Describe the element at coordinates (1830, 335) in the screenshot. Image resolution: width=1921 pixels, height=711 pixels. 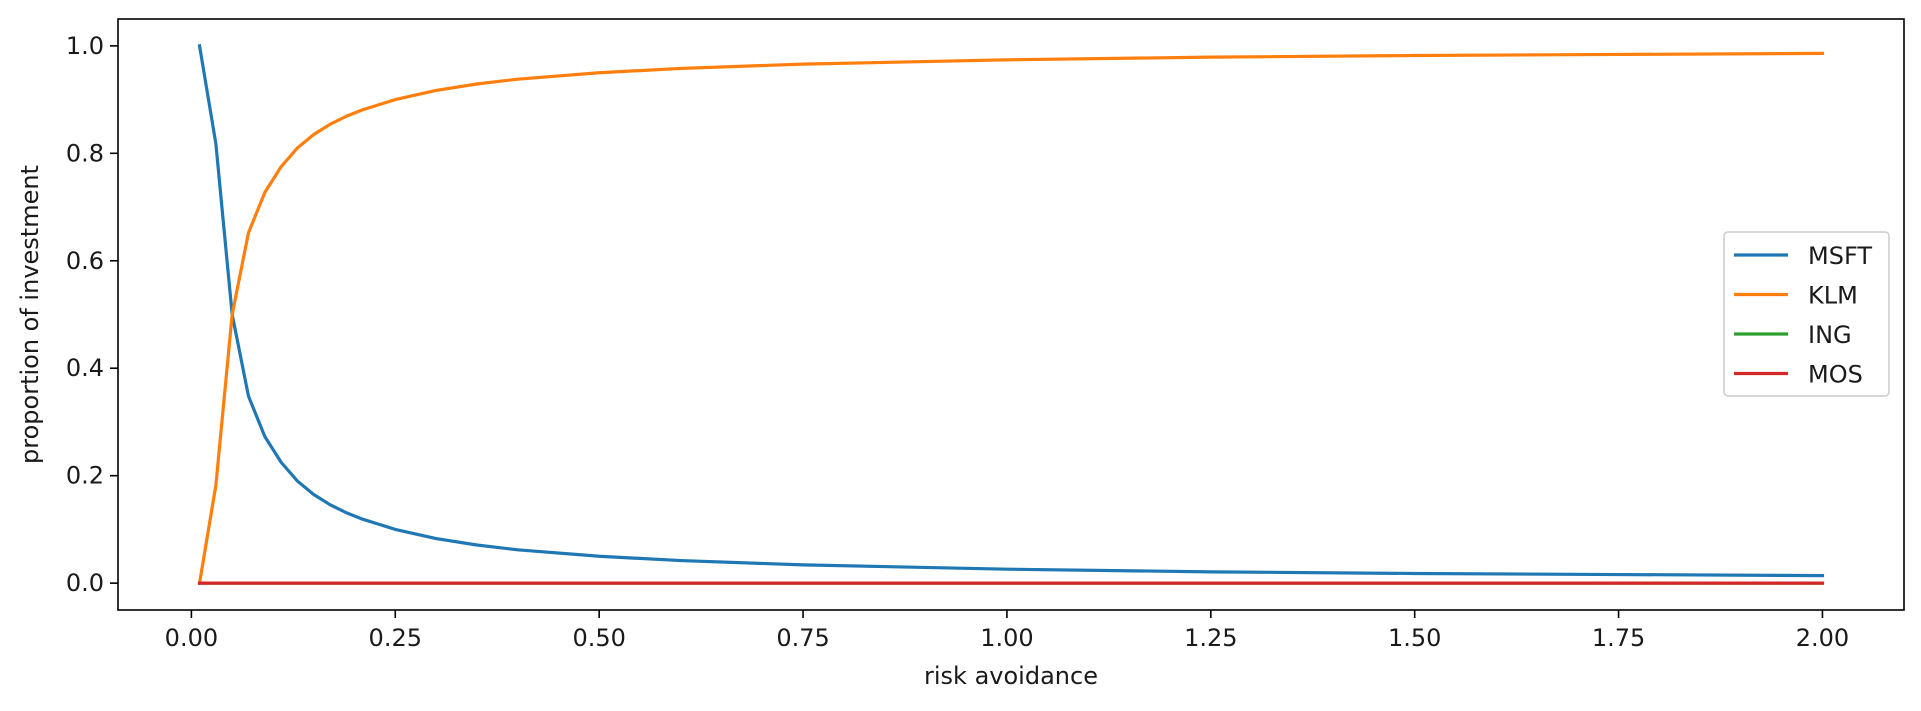
I see `legend-label-ing: ING` at that location.